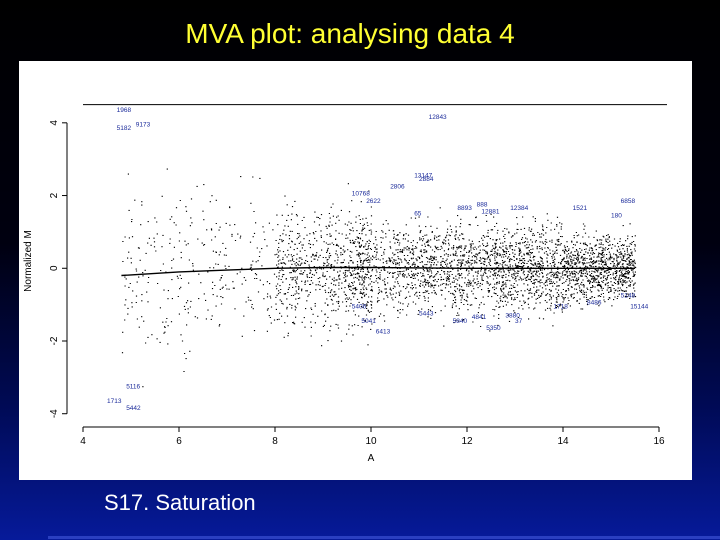 The width and height of the screenshot is (720, 540). I want to click on point-label: 3880, so click(512, 315).